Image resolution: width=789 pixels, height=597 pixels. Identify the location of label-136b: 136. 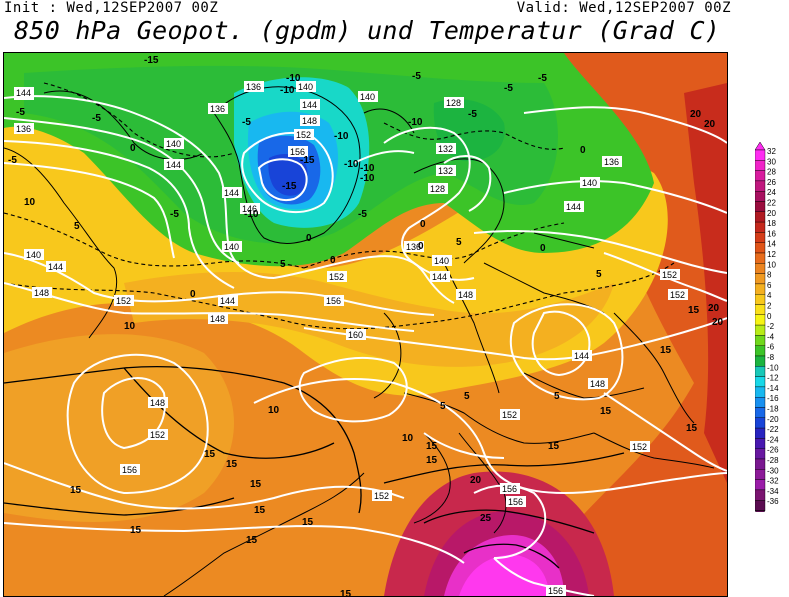
(218, 108).